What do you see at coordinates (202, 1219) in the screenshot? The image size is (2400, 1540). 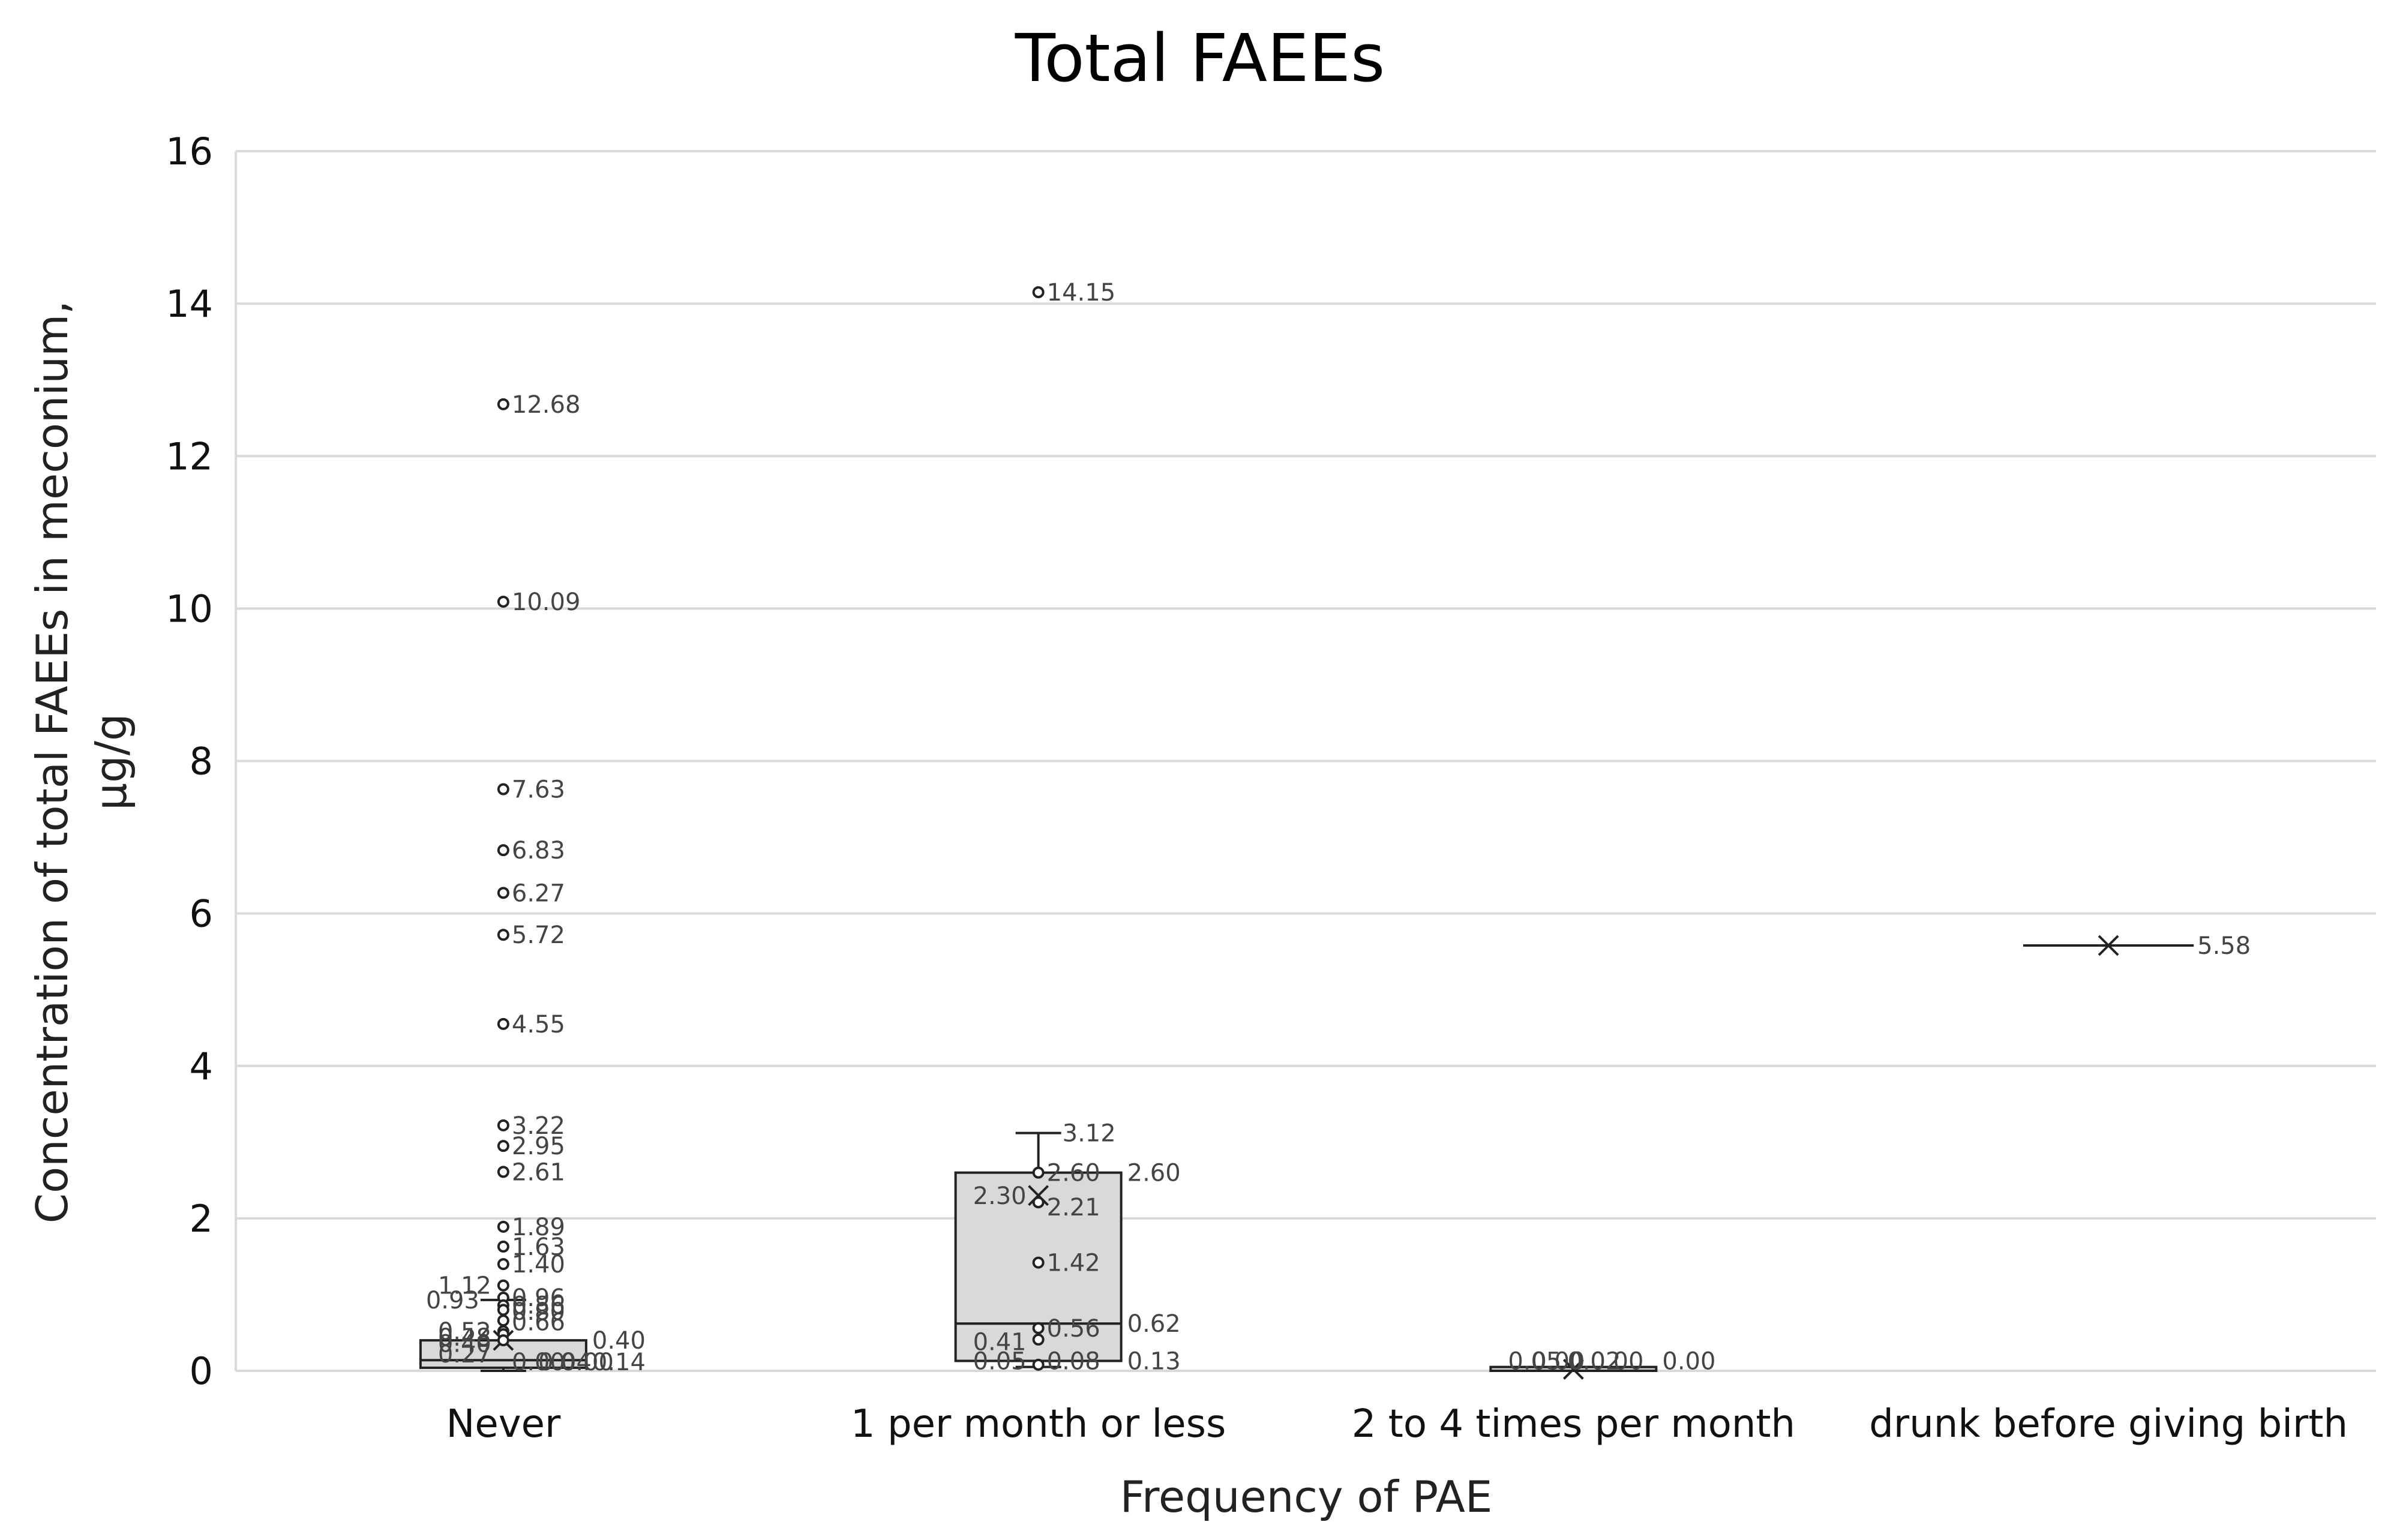 I see `y-tick-label: 2` at bounding box center [202, 1219].